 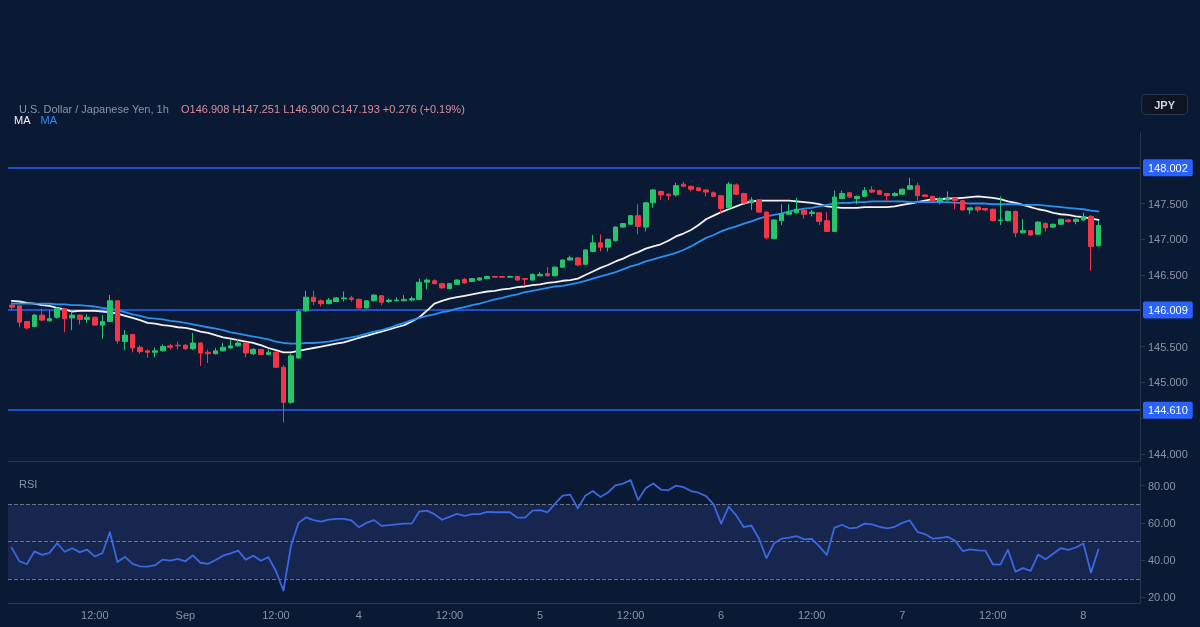 I want to click on x-tick-label: 5, so click(x=540, y=614).